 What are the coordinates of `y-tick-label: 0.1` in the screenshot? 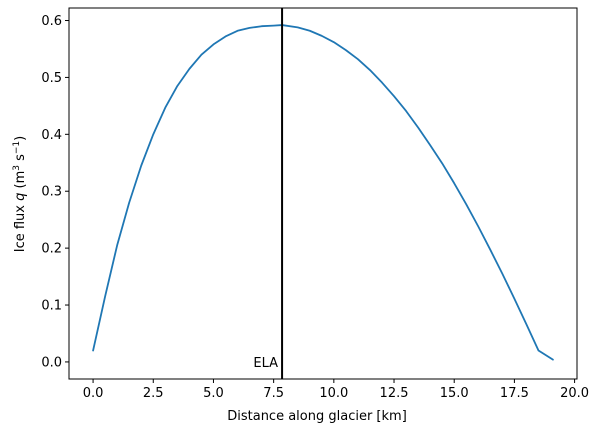 It's located at (51, 306).